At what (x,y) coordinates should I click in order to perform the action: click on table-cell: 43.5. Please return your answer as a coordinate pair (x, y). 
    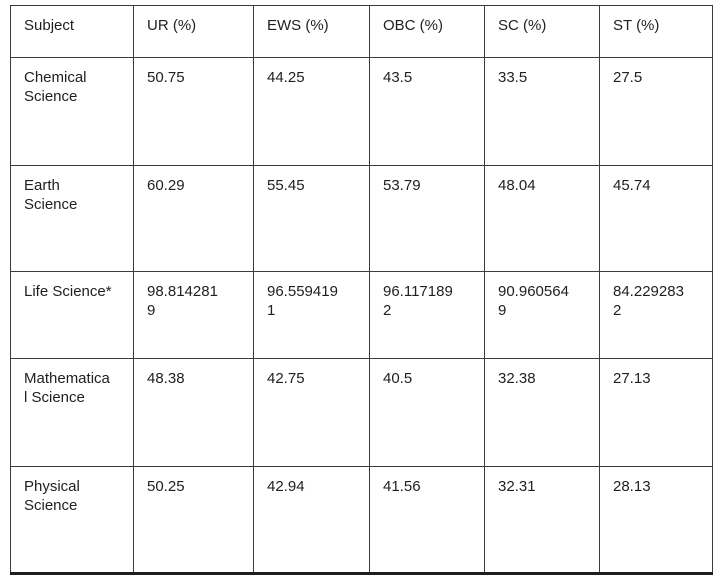
    Looking at the image, I should click on (427, 111).